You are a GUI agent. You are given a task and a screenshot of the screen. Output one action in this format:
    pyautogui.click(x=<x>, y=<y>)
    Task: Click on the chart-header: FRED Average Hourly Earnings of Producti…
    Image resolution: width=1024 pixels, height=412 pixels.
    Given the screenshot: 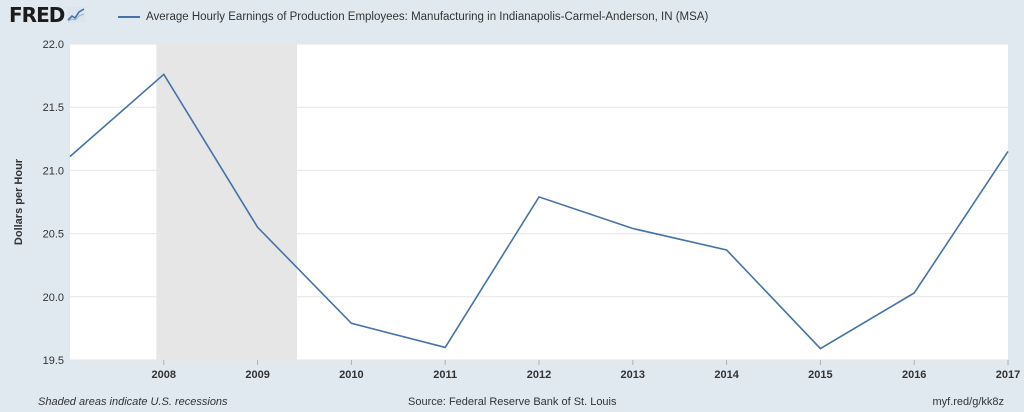 What is the action you would take?
    pyautogui.click(x=512, y=17)
    